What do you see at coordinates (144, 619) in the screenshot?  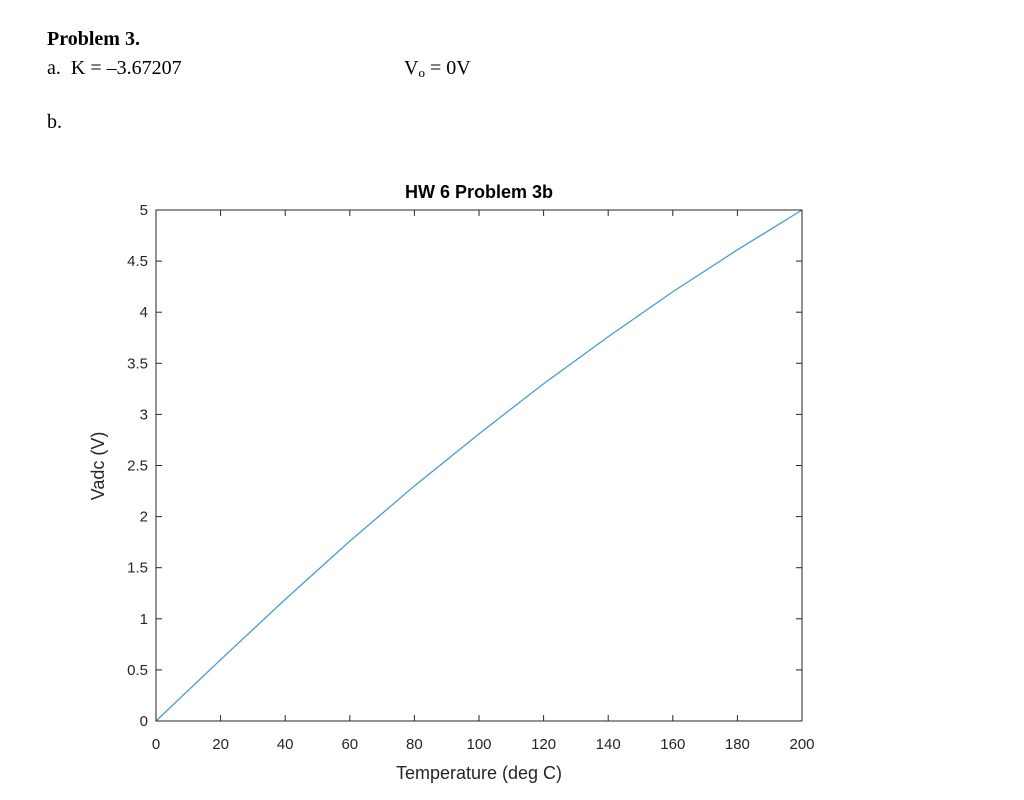 I see `y-tick-label: 1` at bounding box center [144, 619].